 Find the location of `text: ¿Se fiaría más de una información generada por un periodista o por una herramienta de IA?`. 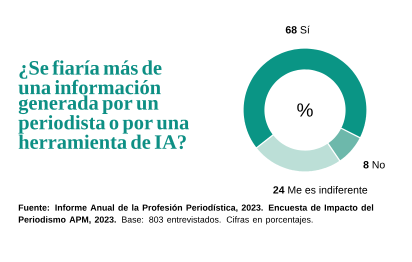

text: ¿Se fiaría más de una información generada por un periodista o por una herramienta de IA? is located at coordinates (103, 105).